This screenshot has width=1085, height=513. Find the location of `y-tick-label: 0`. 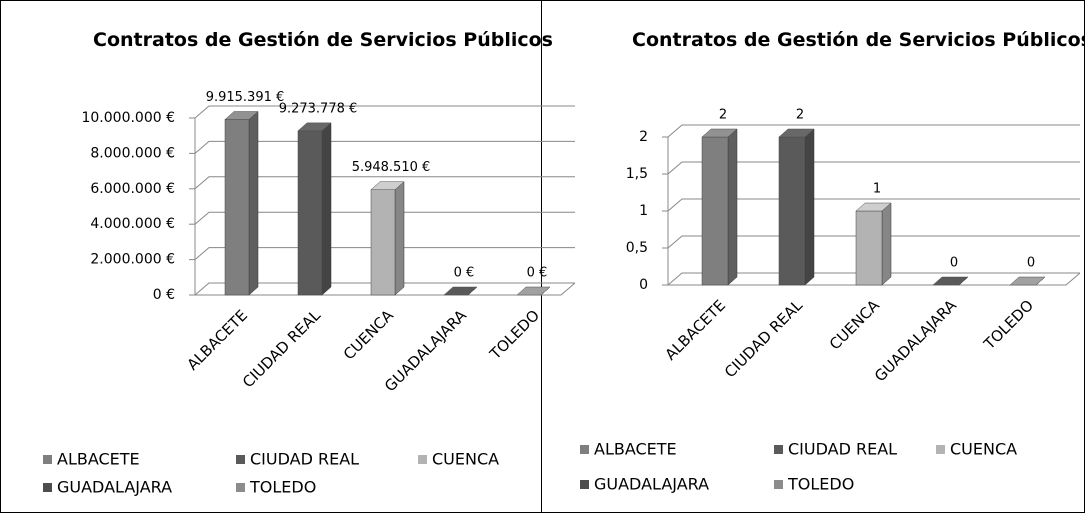

y-tick-label: 0 is located at coordinates (643, 285).